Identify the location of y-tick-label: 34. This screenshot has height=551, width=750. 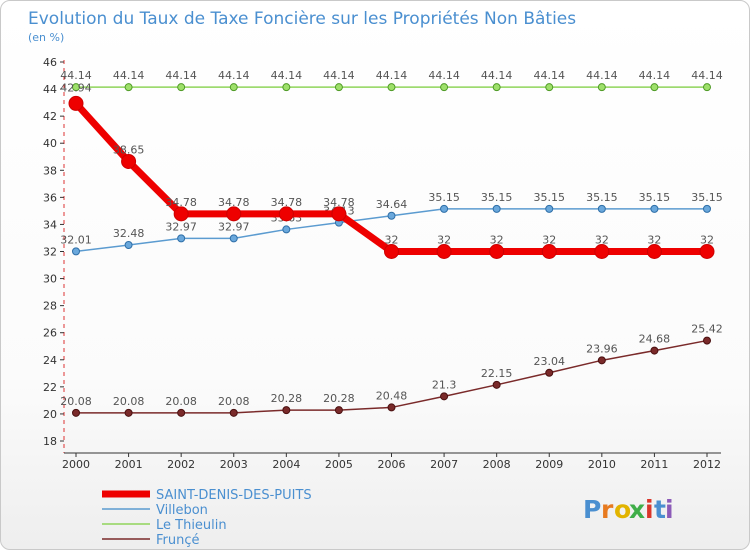
(50, 224).